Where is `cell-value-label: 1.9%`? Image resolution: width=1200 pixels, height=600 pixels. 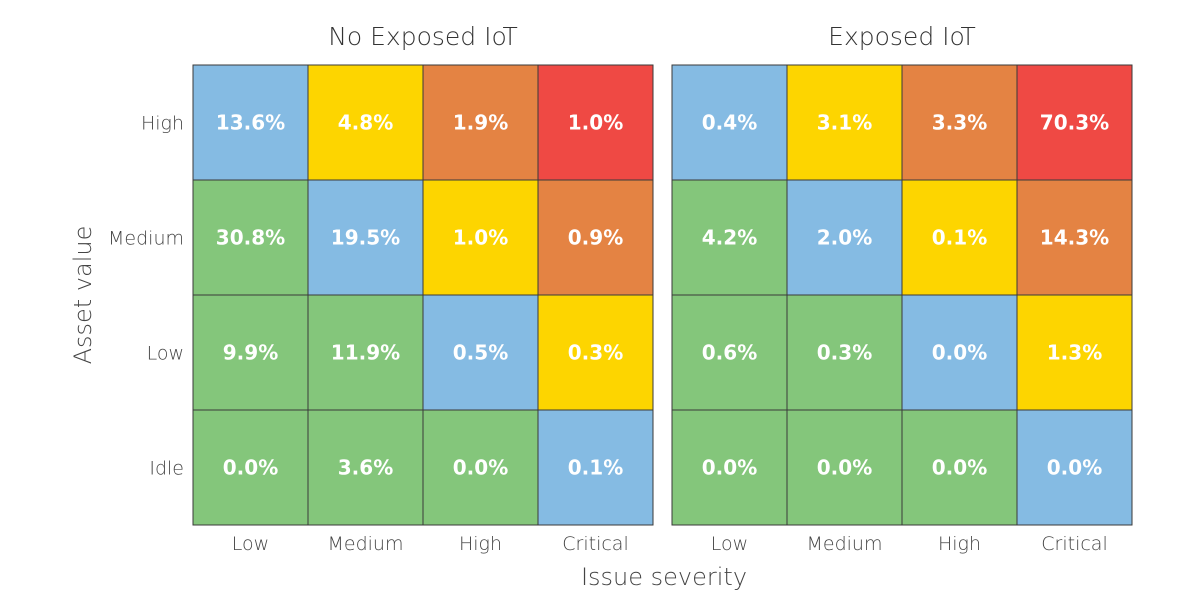
cell-value-label: 1.9% is located at coordinates (480, 123).